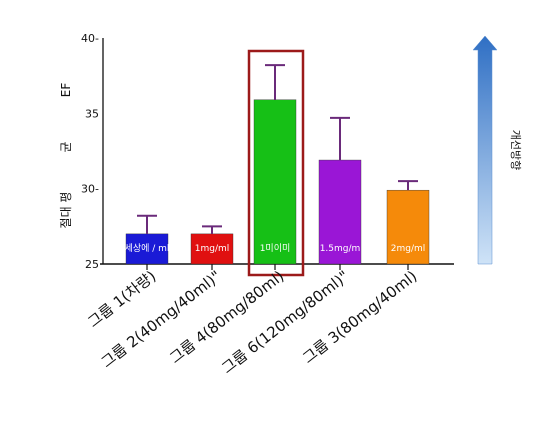  I want to click on y-ticks: 40- 35 30- 25, so click(90, 151).